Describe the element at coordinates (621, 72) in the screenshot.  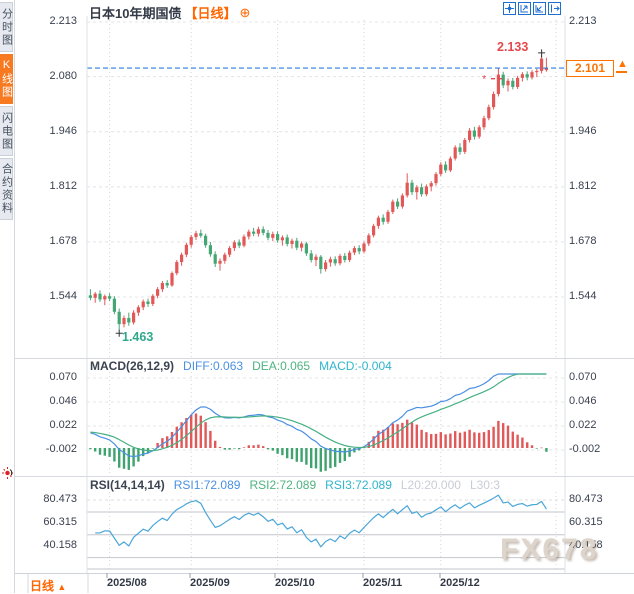
I see `price-arrow-base` at that location.